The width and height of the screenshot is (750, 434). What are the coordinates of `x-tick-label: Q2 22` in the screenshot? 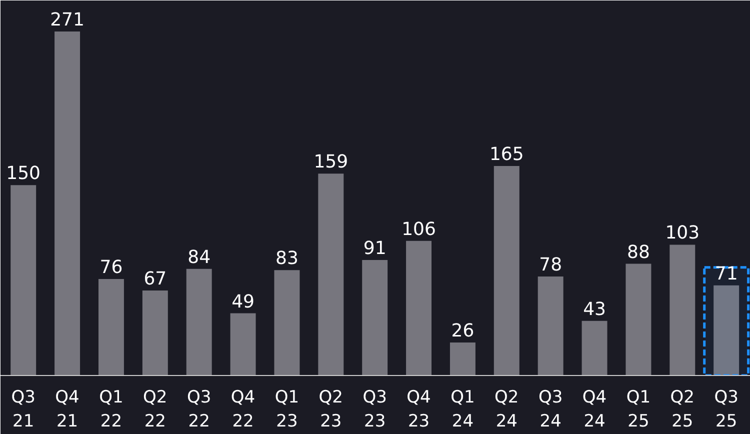 It's located at (155, 410).